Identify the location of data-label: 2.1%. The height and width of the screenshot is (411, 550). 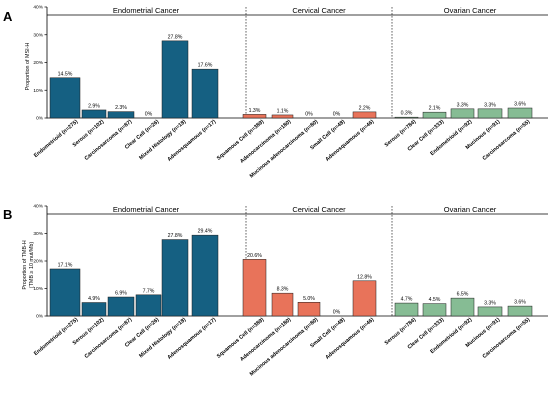
(435, 109).